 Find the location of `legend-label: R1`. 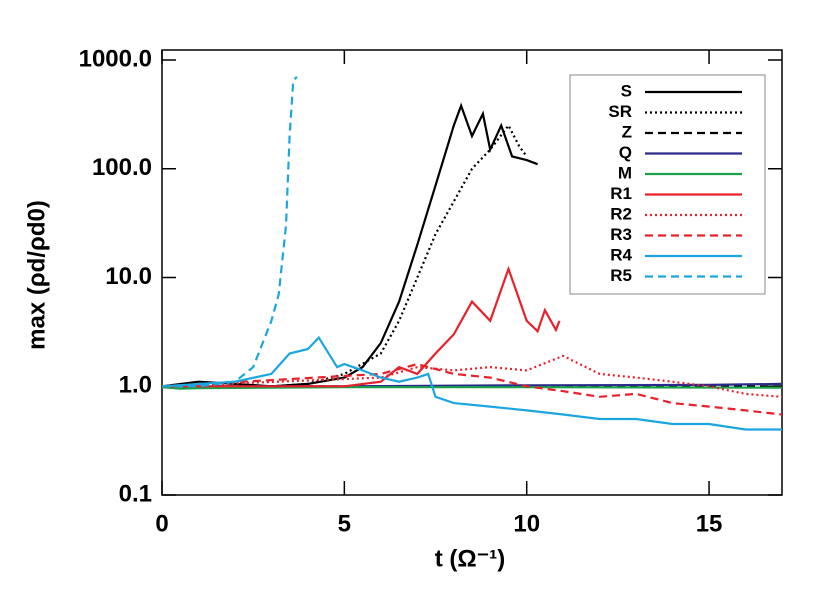

legend-label: R1 is located at coordinates (621, 193).